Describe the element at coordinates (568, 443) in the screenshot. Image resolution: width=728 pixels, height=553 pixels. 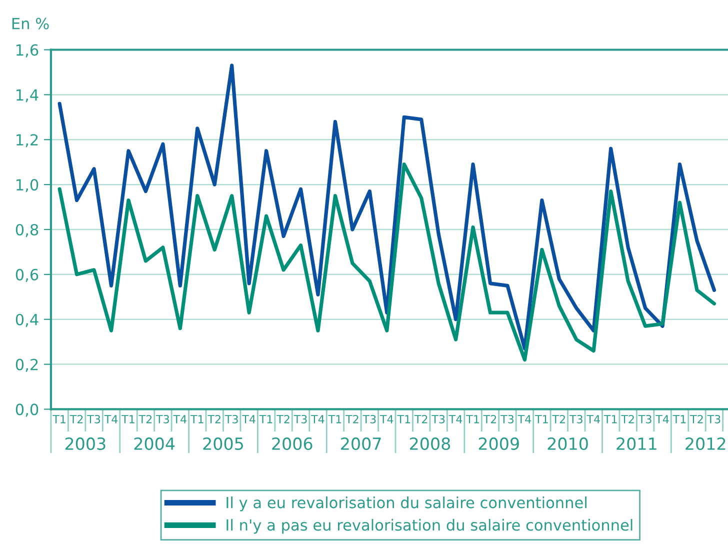
I see `text: 2010` at that location.